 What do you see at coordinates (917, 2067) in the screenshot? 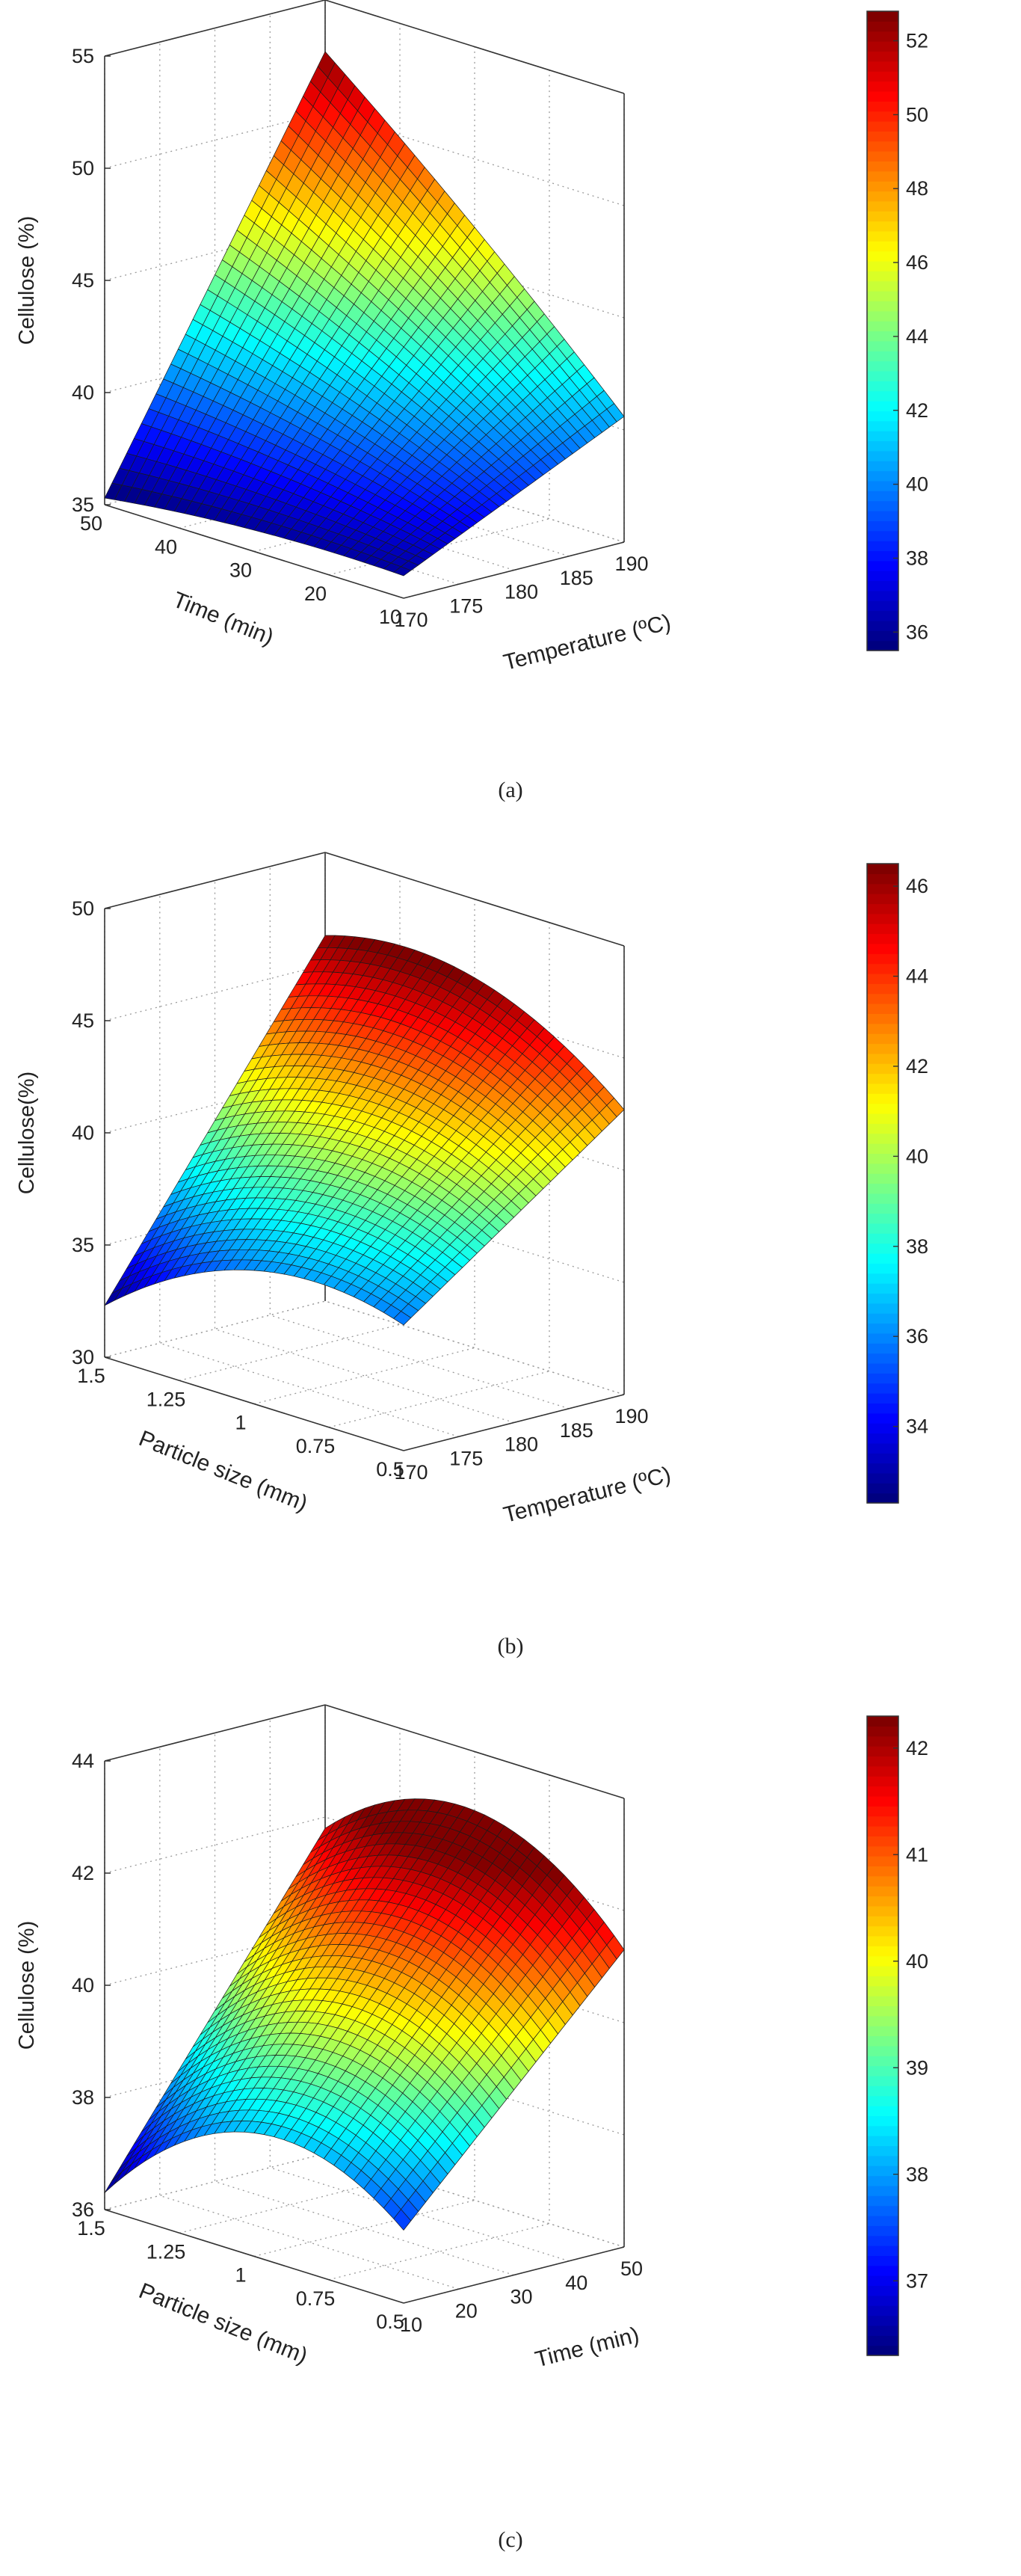
I see `colorbar-tick-label: 39` at bounding box center [917, 2067].